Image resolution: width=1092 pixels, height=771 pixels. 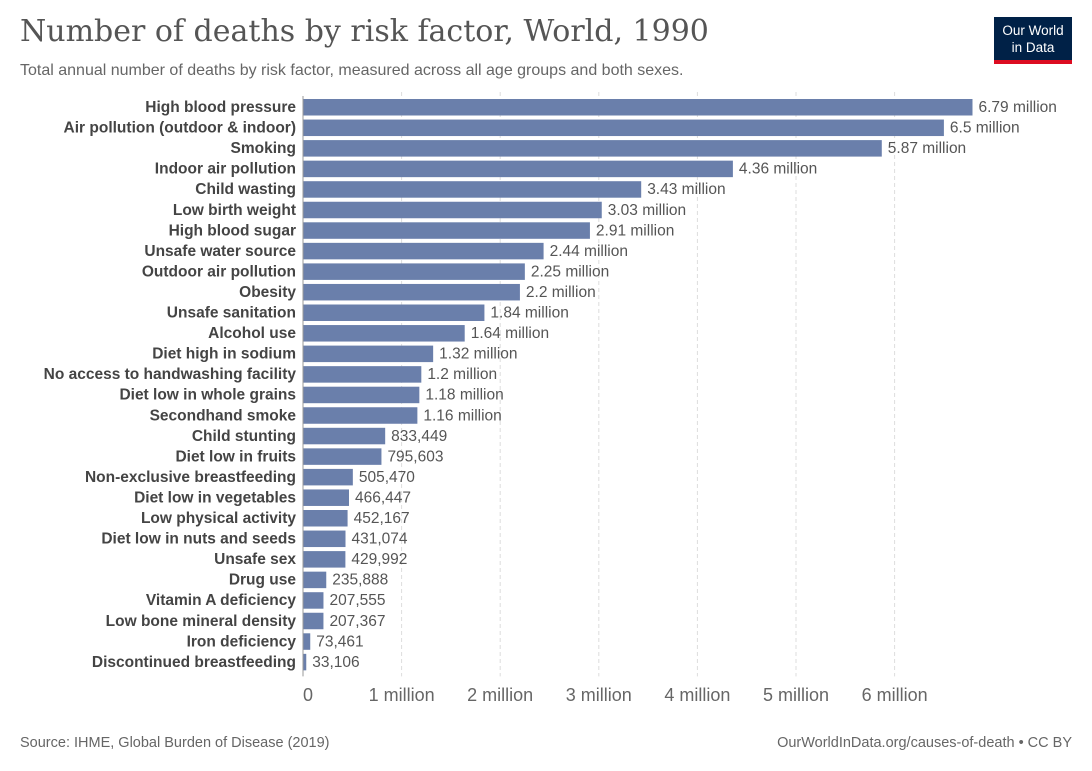 What do you see at coordinates (252, 333) in the screenshot?
I see `category-label-11: Alcohol use` at bounding box center [252, 333].